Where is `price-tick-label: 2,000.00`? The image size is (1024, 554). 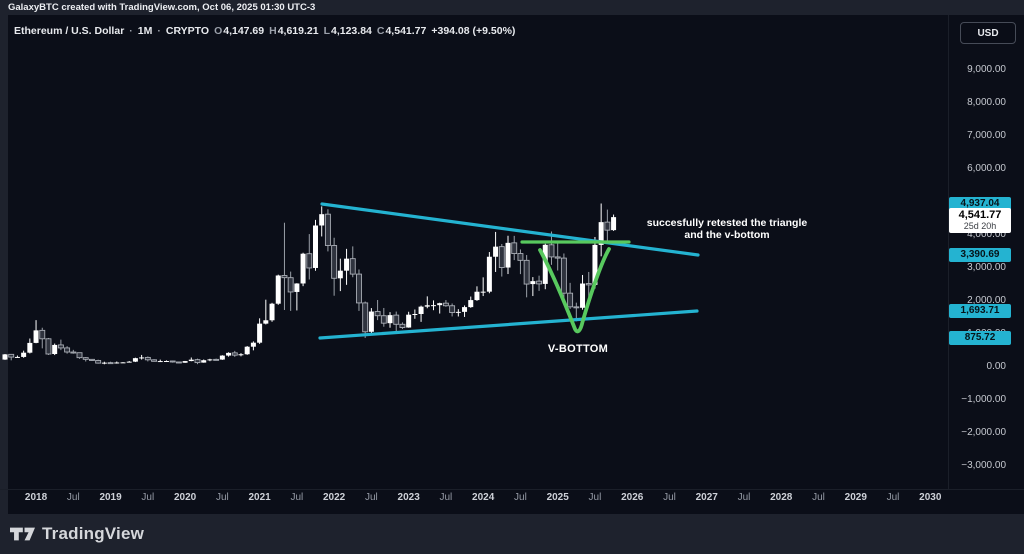
price-tick-label: 2,000.00 is located at coordinates (986, 300).